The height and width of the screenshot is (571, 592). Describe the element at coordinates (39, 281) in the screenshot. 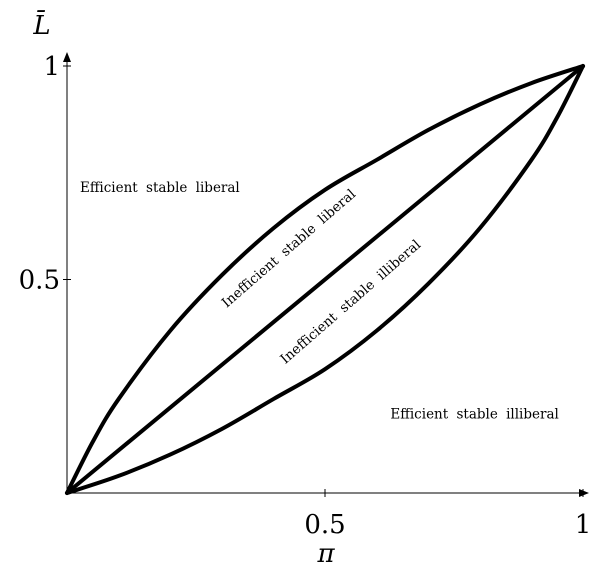

I see `y-tick-label: 0.5` at that location.